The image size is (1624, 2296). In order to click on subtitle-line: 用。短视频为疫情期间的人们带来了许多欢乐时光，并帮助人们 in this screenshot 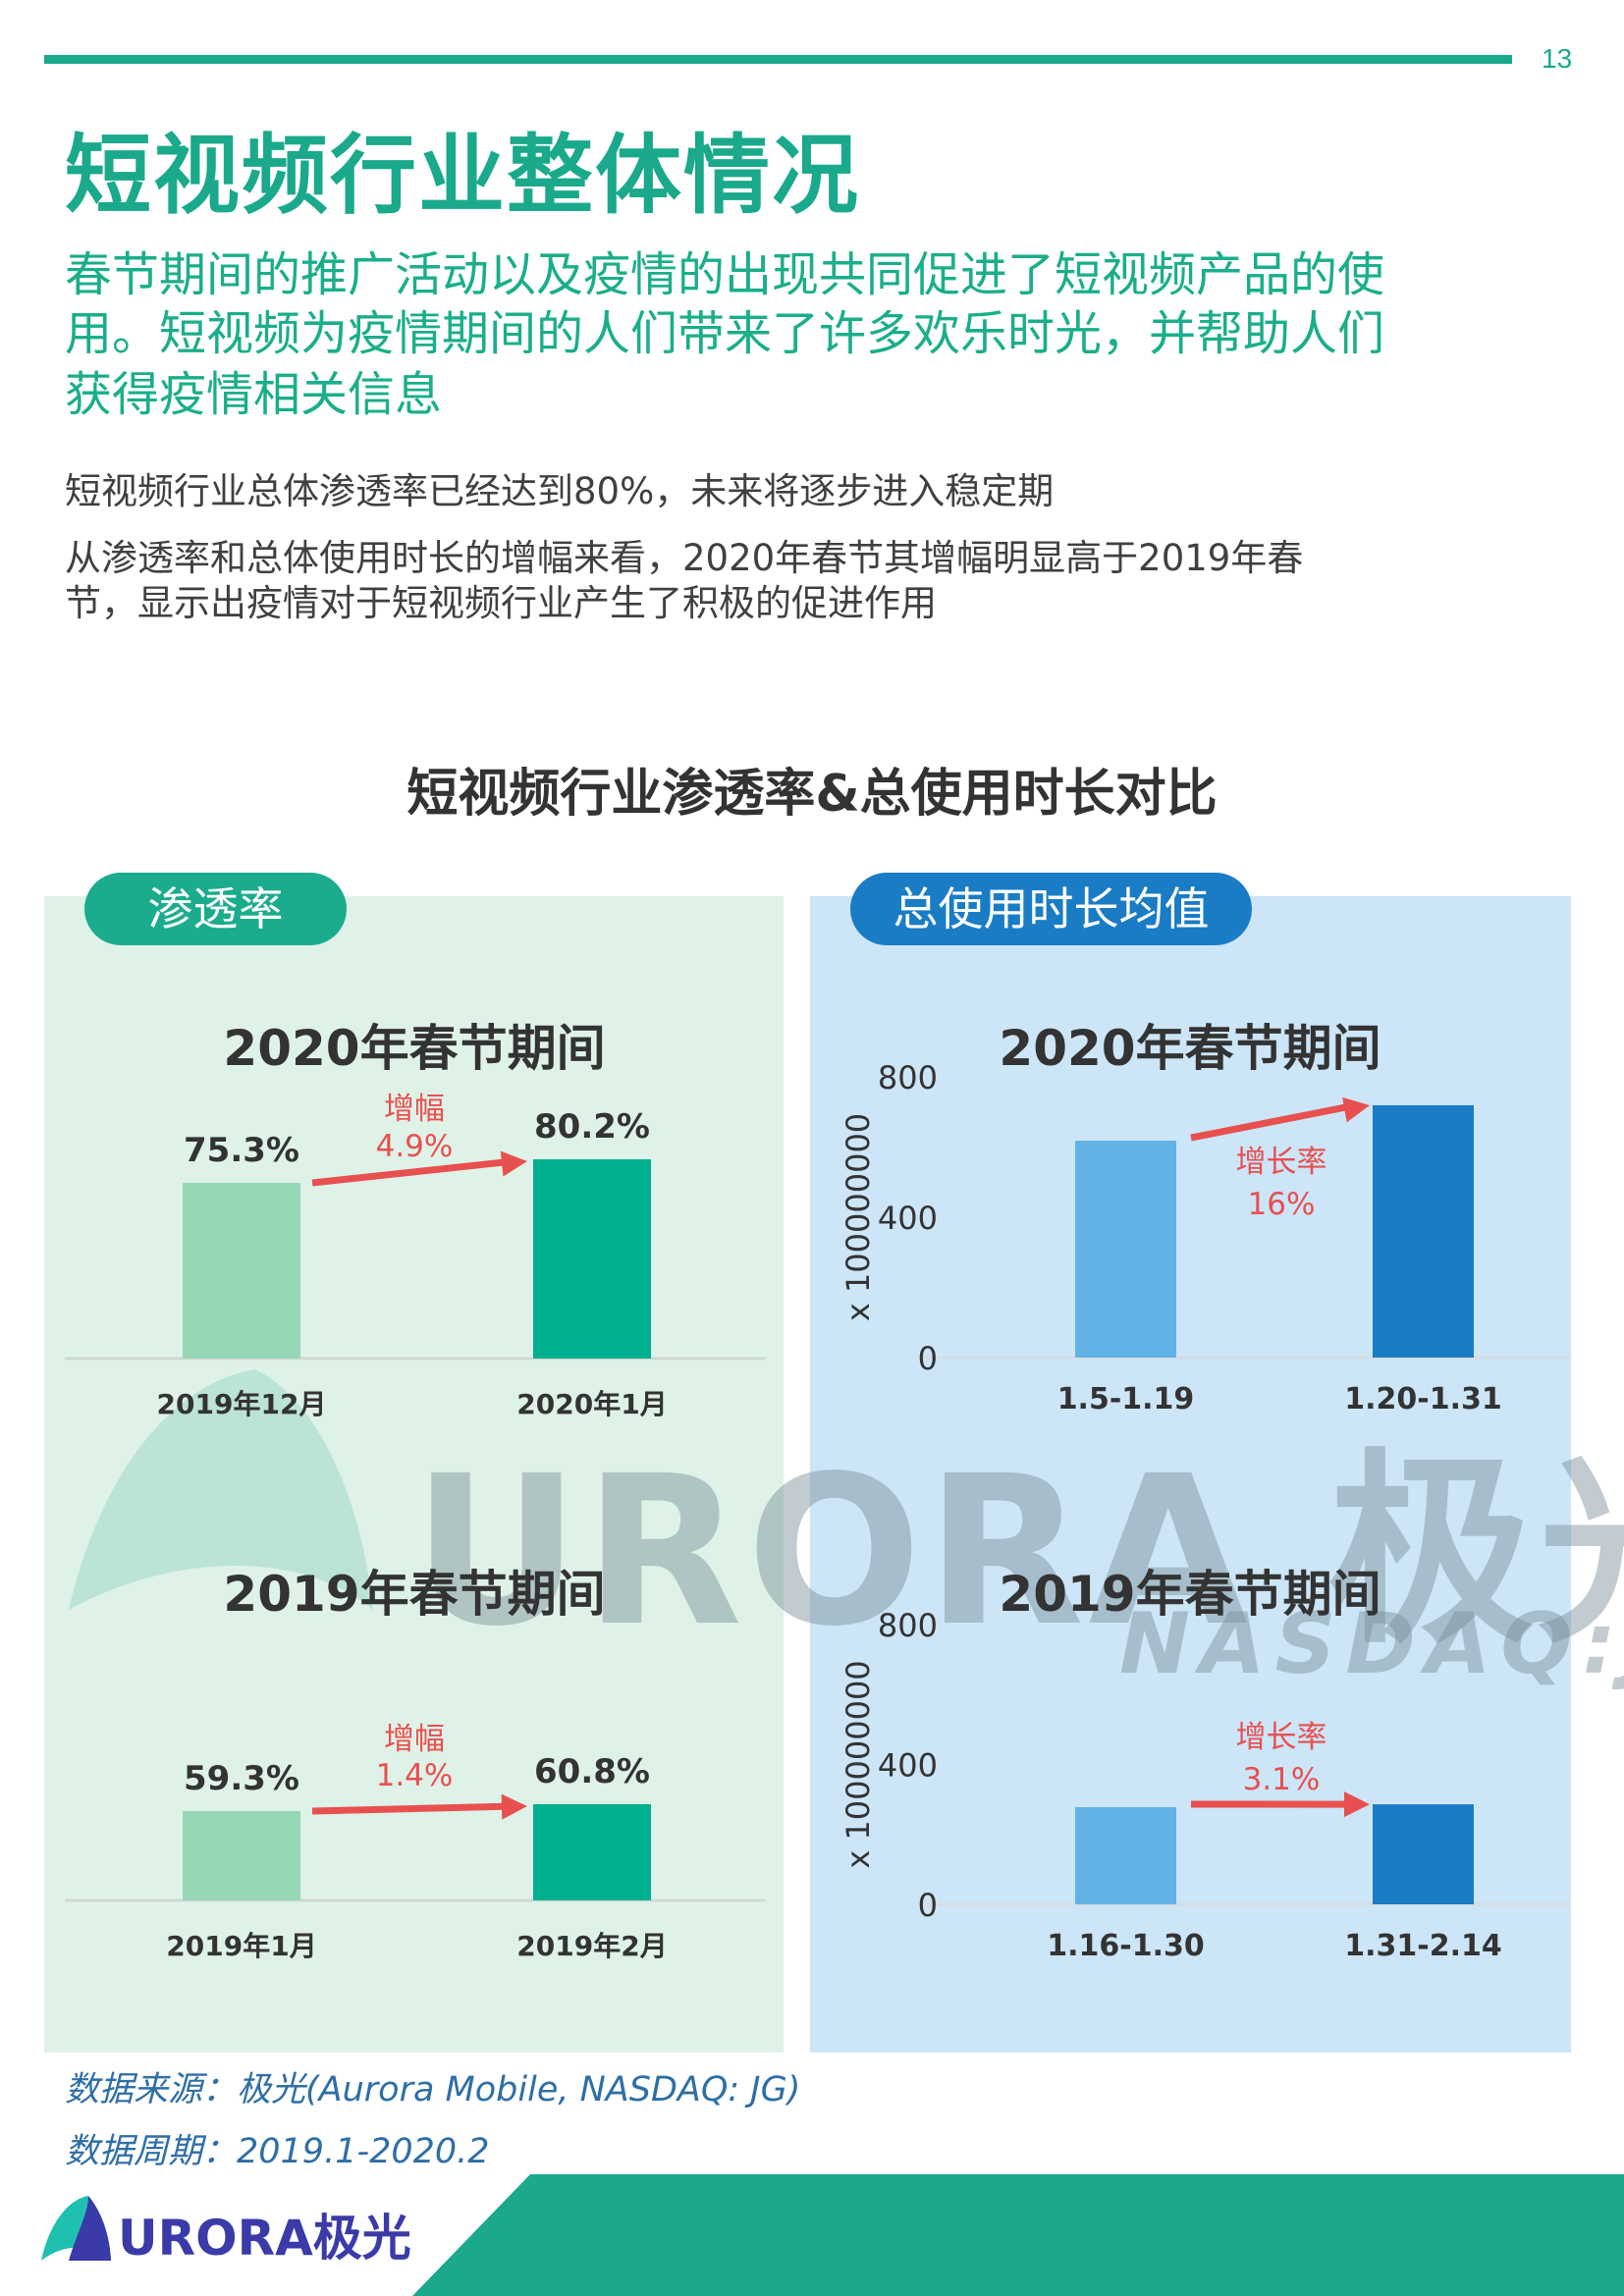, I will do `click(725, 333)`.